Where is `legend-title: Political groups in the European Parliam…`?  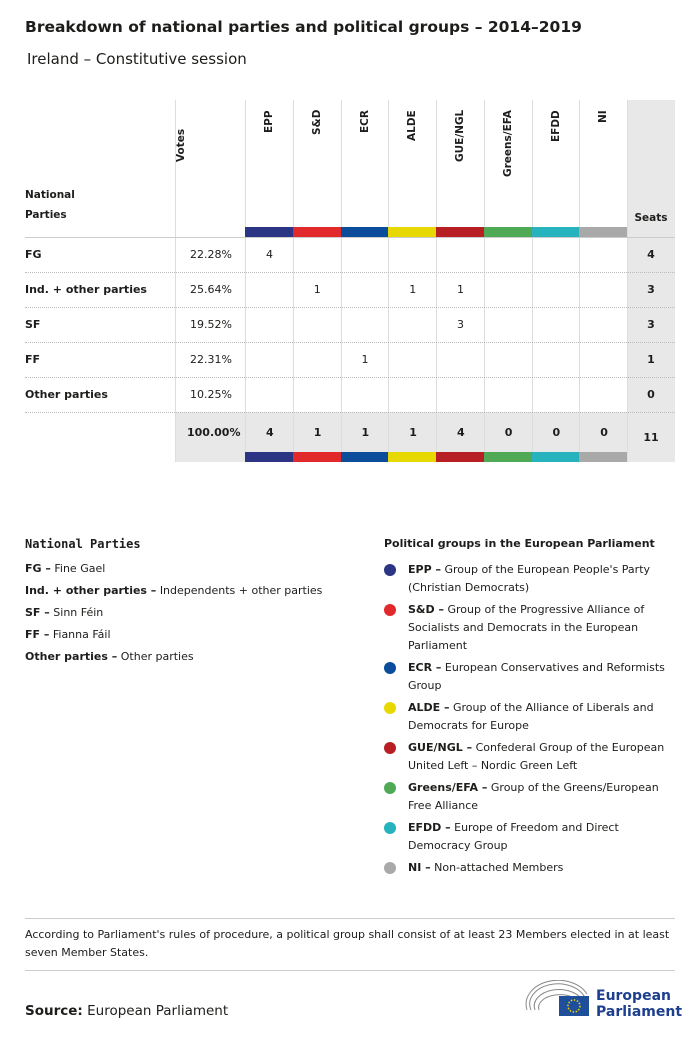
legend-title: Political groups in the European Parliam… is located at coordinates (519, 543).